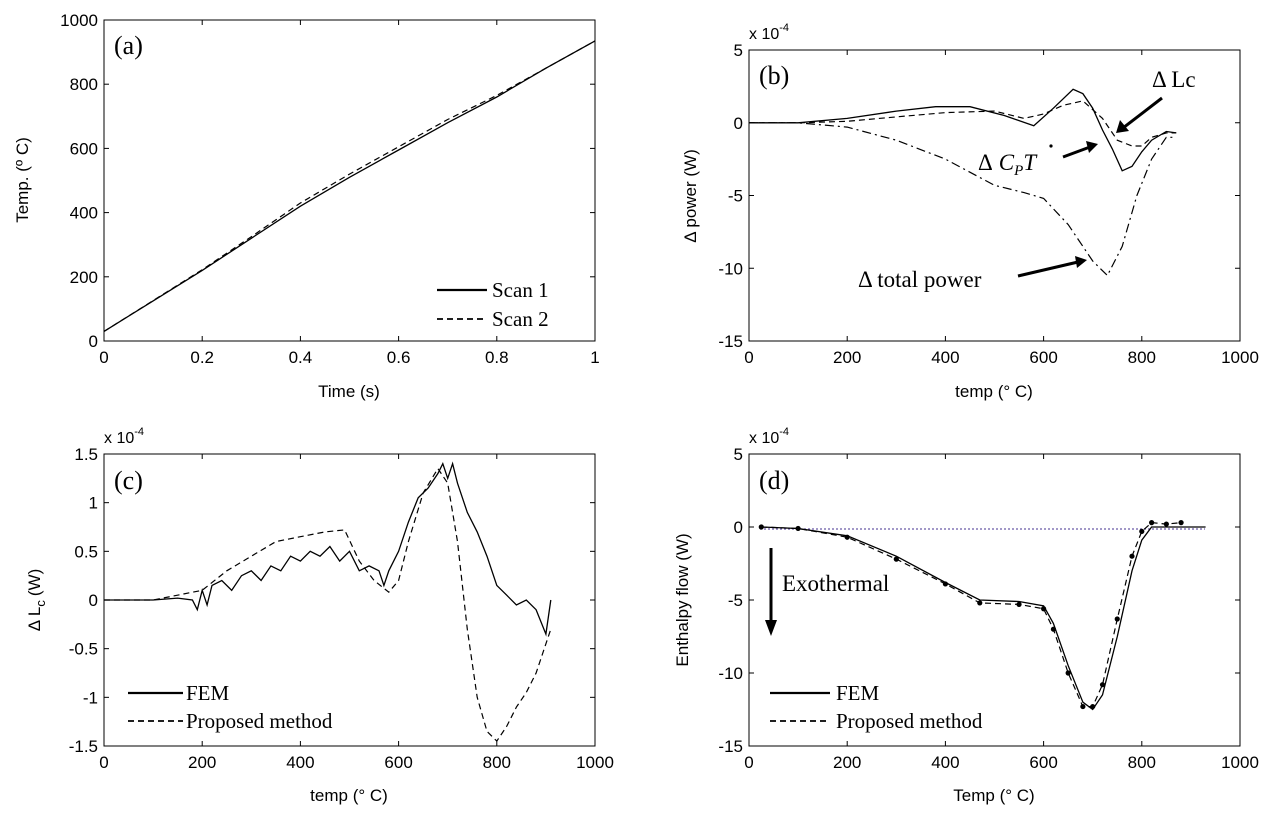  Describe the element at coordinates (93, 503) in the screenshot. I see `y-tick-label-c-5: 1` at that location.